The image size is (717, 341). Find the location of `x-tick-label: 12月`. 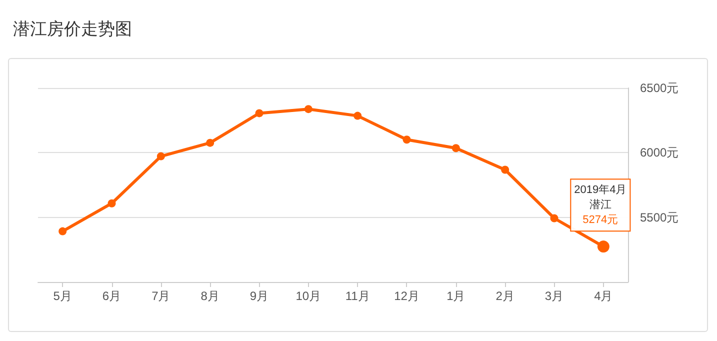

x-tick-label: 12月 is located at coordinates (407, 296).